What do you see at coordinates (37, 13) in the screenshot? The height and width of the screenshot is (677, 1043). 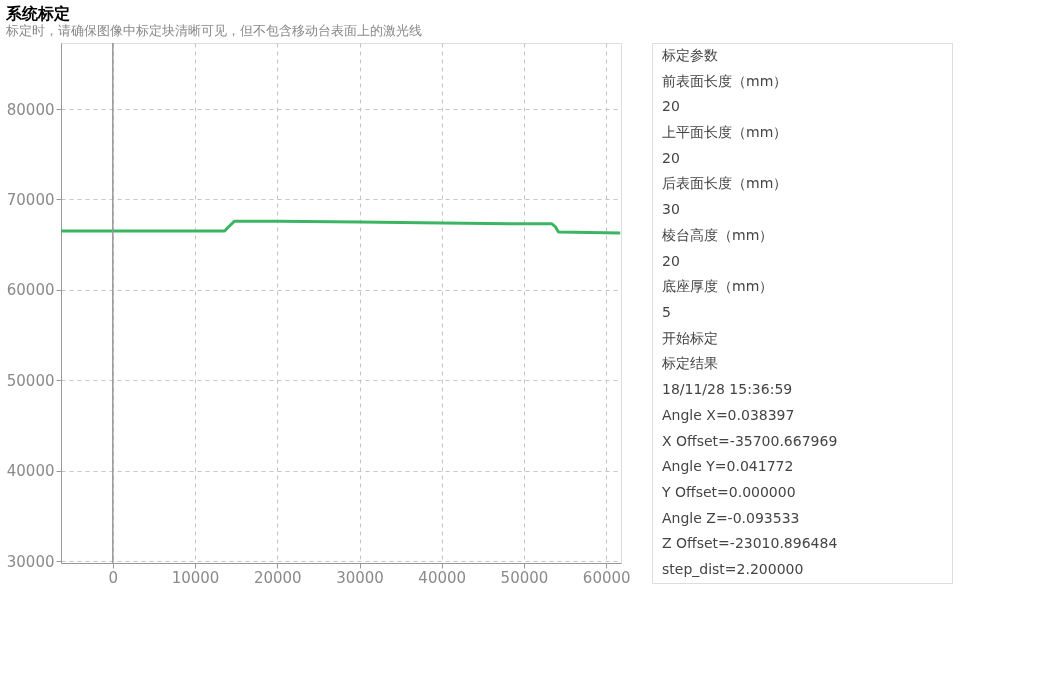 I see `chart-title: 系统标定` at bounding box center [37, 13].